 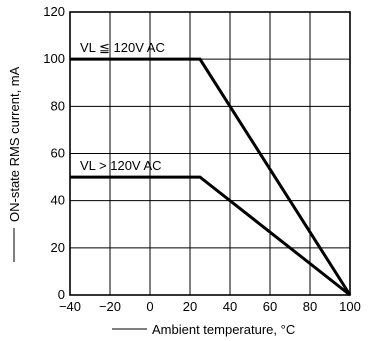 I want to click on y-tick-label: 0, so click(x=61, y=294).